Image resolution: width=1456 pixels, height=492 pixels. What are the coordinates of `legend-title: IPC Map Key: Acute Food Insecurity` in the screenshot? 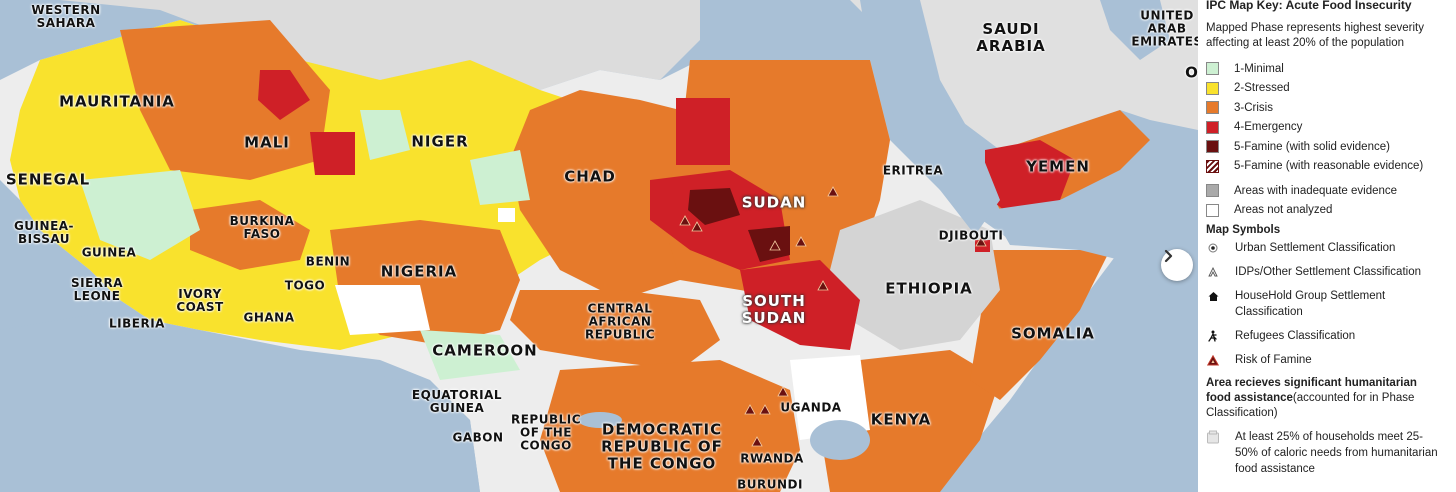 It's located at (1309, 6).